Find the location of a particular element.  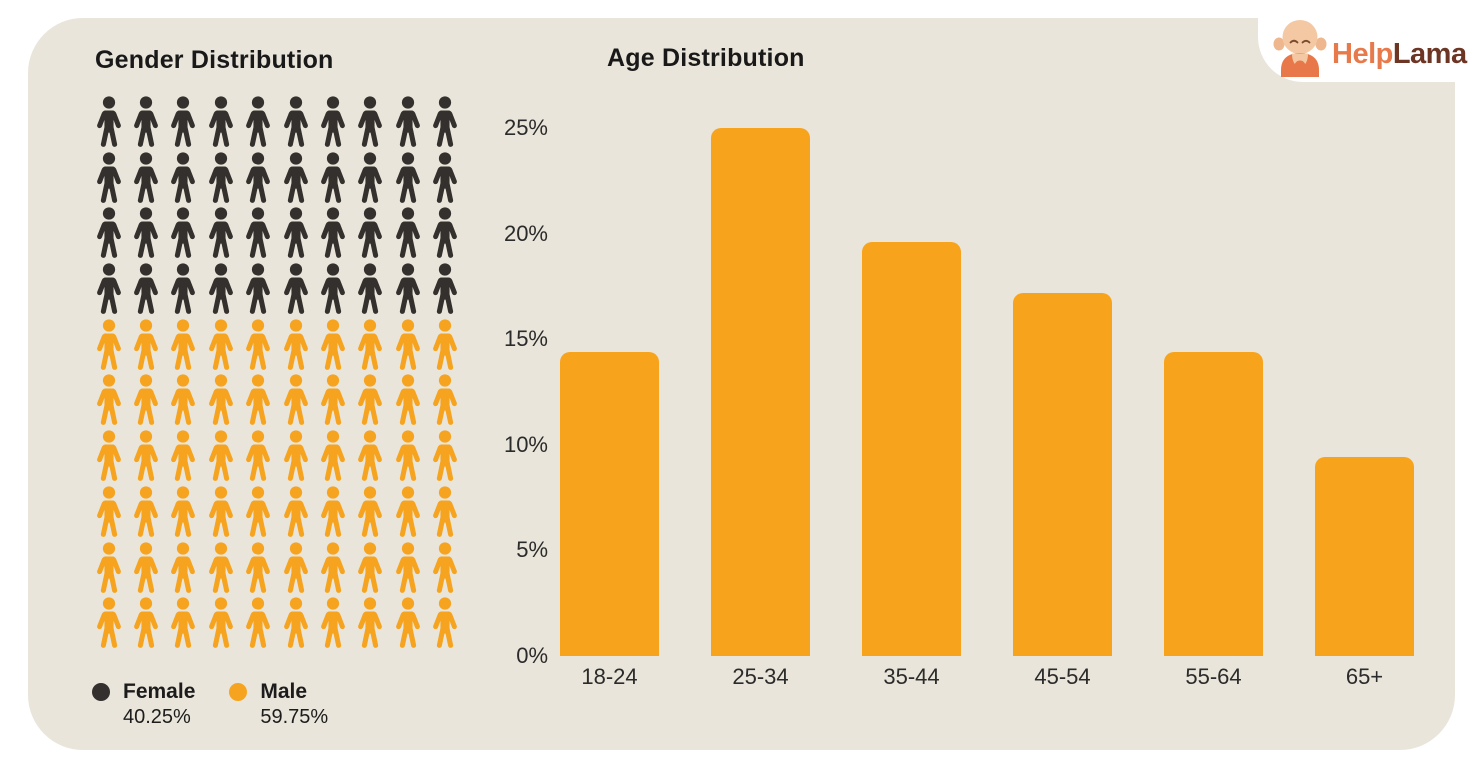

y-axis-tick-label: 25% is located at coordinates (525, 127).